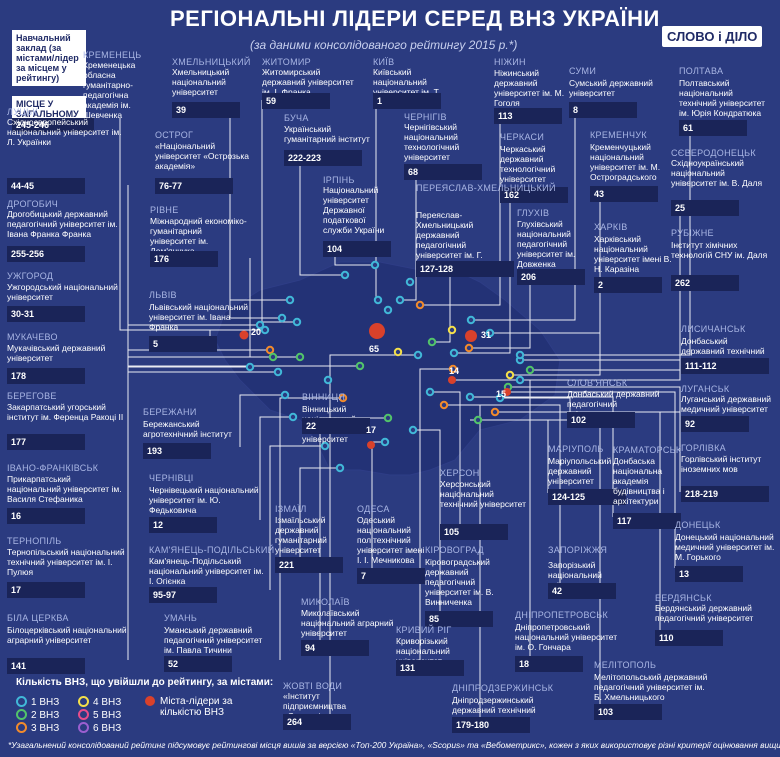  I want to click on rank-badge: 111-112, so click(725, 366).